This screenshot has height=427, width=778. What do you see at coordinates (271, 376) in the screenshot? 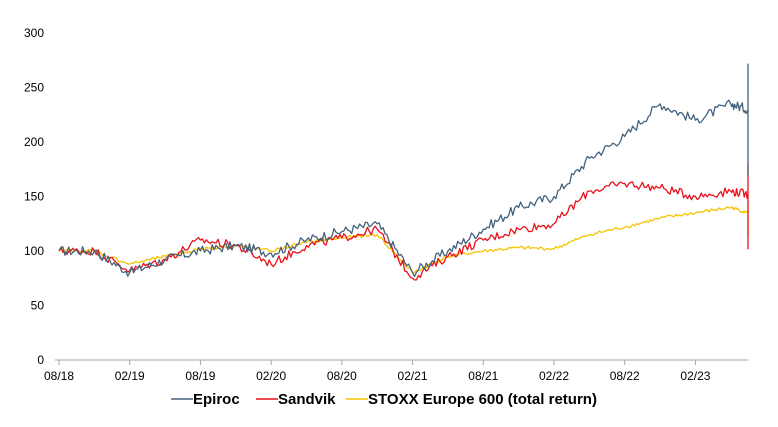
I see `x-tick-label: 02/20` at bounding box center [271, 376].